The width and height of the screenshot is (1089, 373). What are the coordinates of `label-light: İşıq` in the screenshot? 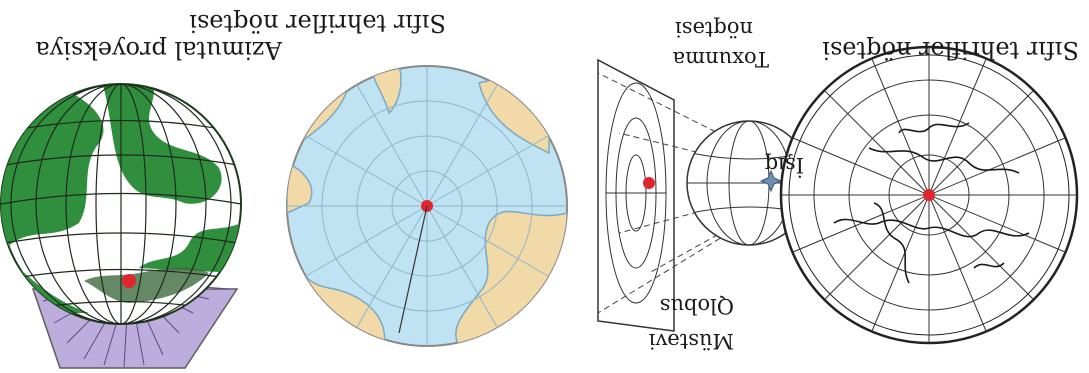 It's located at (784, 165).